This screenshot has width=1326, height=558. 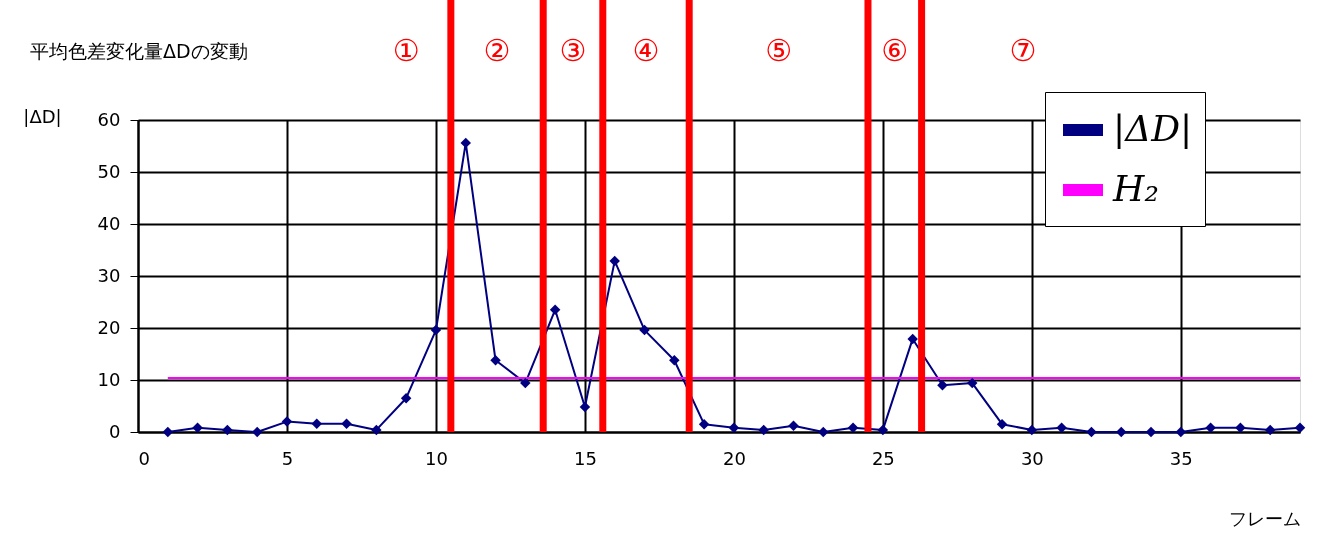 I want to click on x-tick-label: 5, so click(x=287, y=458).